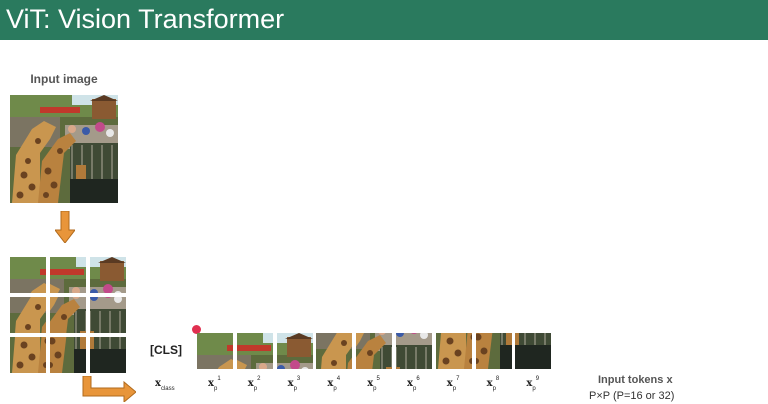 The height and width of the screenshot is (404, 768). What do you see at coordinates (413, 384) in the screenshot?
I see `patch-token-symbol: xp6` at bounding box center [413, 384].